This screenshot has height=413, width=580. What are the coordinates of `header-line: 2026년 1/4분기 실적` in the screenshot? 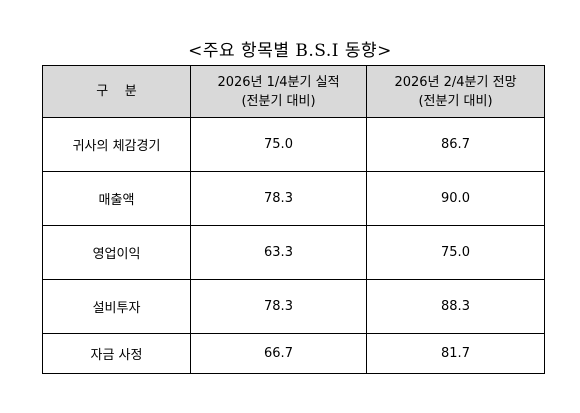 It's located at (278, 82).